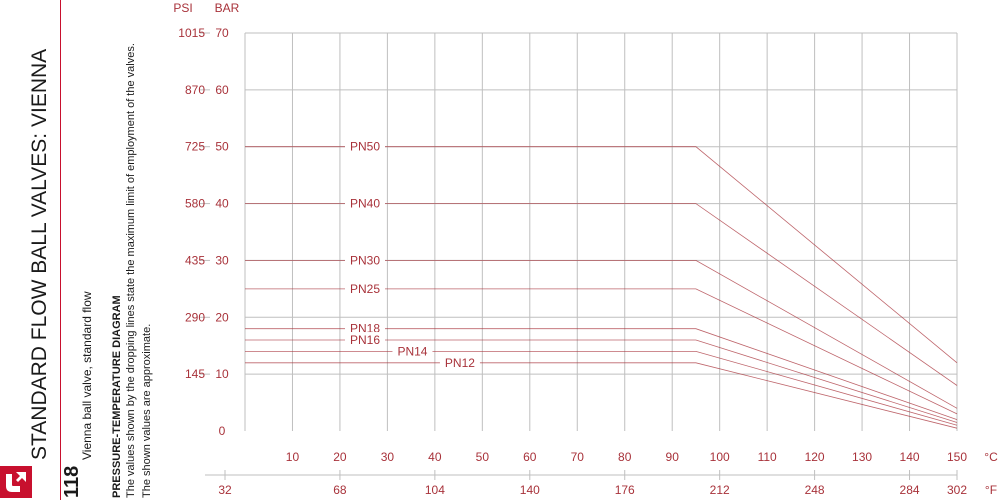 Image resolution: width=1000 pixels, height=500 pixels. Describe the element at coordinates (16, 482) in the screenshot. I see `brand-logo-icon` at that location.